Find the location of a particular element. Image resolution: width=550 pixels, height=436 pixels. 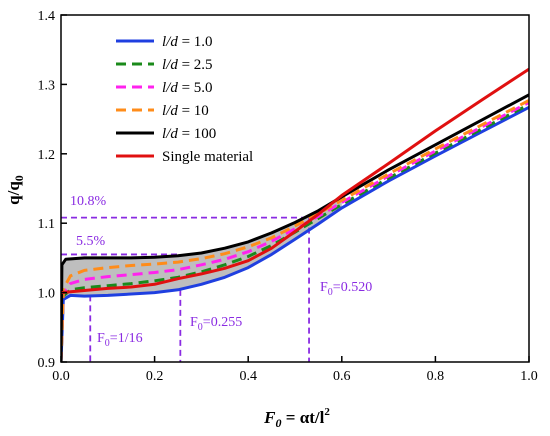

x-tick-label: 1.0 is located at coordinates (529, 376).